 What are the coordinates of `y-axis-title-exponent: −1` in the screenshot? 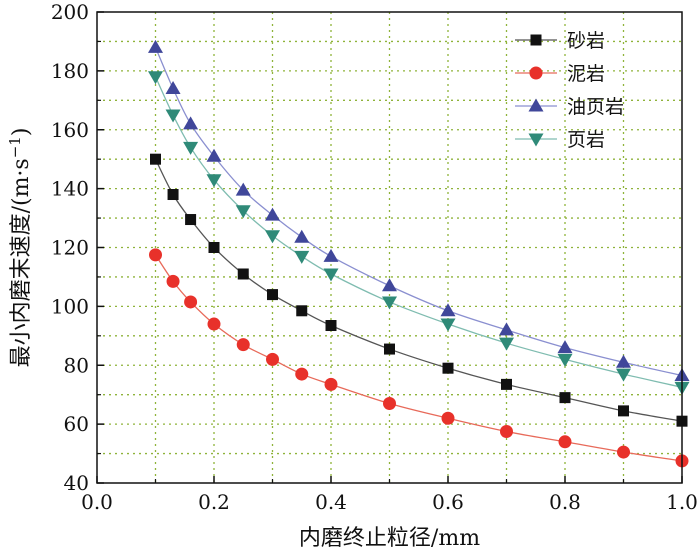 It's located at (15, 147).